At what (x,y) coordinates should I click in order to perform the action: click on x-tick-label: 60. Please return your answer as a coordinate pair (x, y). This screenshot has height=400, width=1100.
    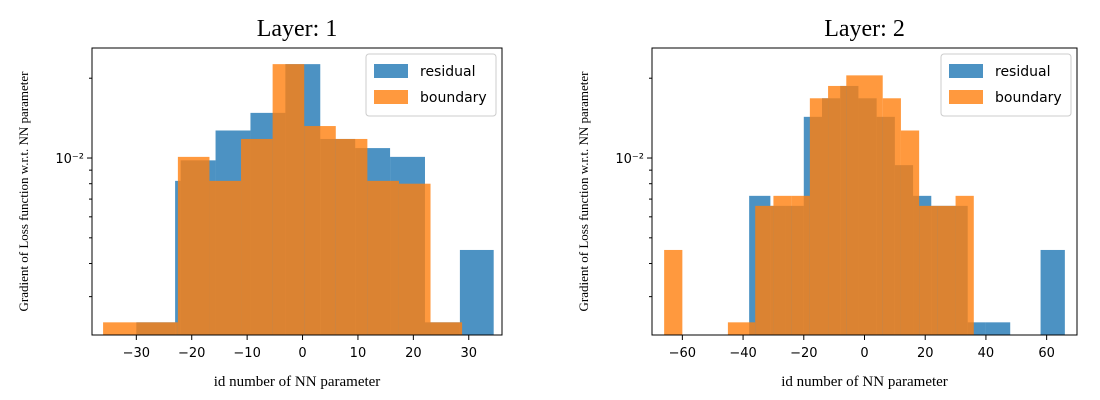
    Looking at the image, I should click on (1046, 353).